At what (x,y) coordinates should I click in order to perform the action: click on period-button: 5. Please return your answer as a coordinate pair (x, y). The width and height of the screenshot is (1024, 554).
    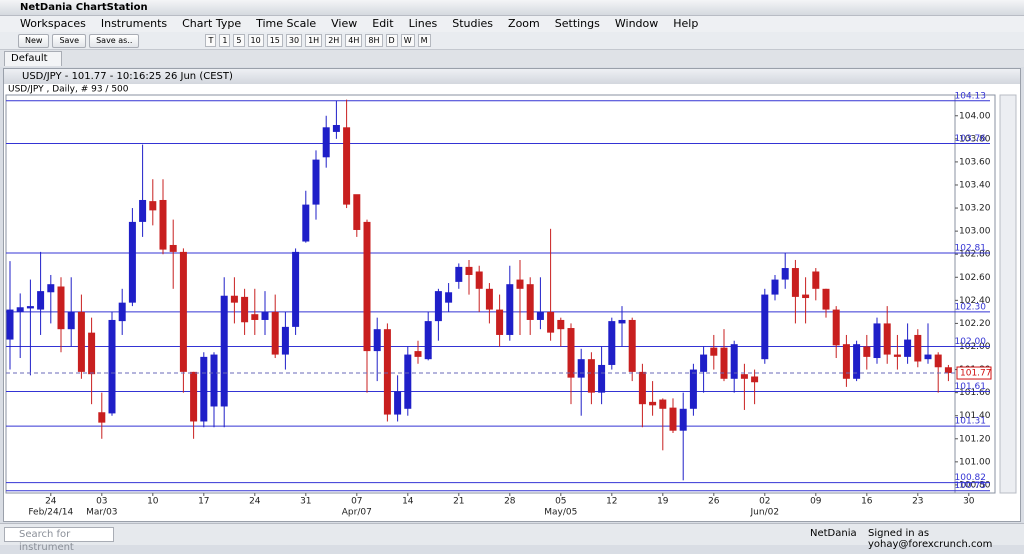
    Looking at the image, I should click on (239, 40).